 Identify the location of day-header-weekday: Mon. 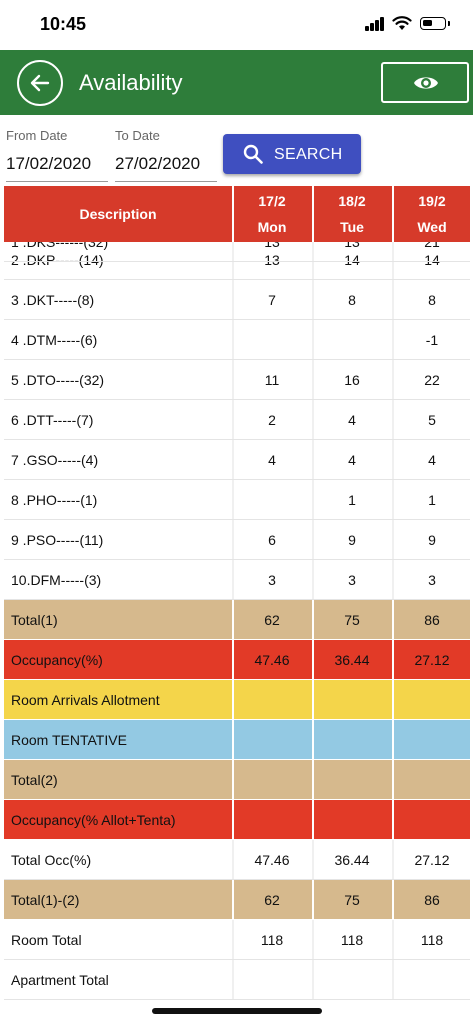
(272, 227).